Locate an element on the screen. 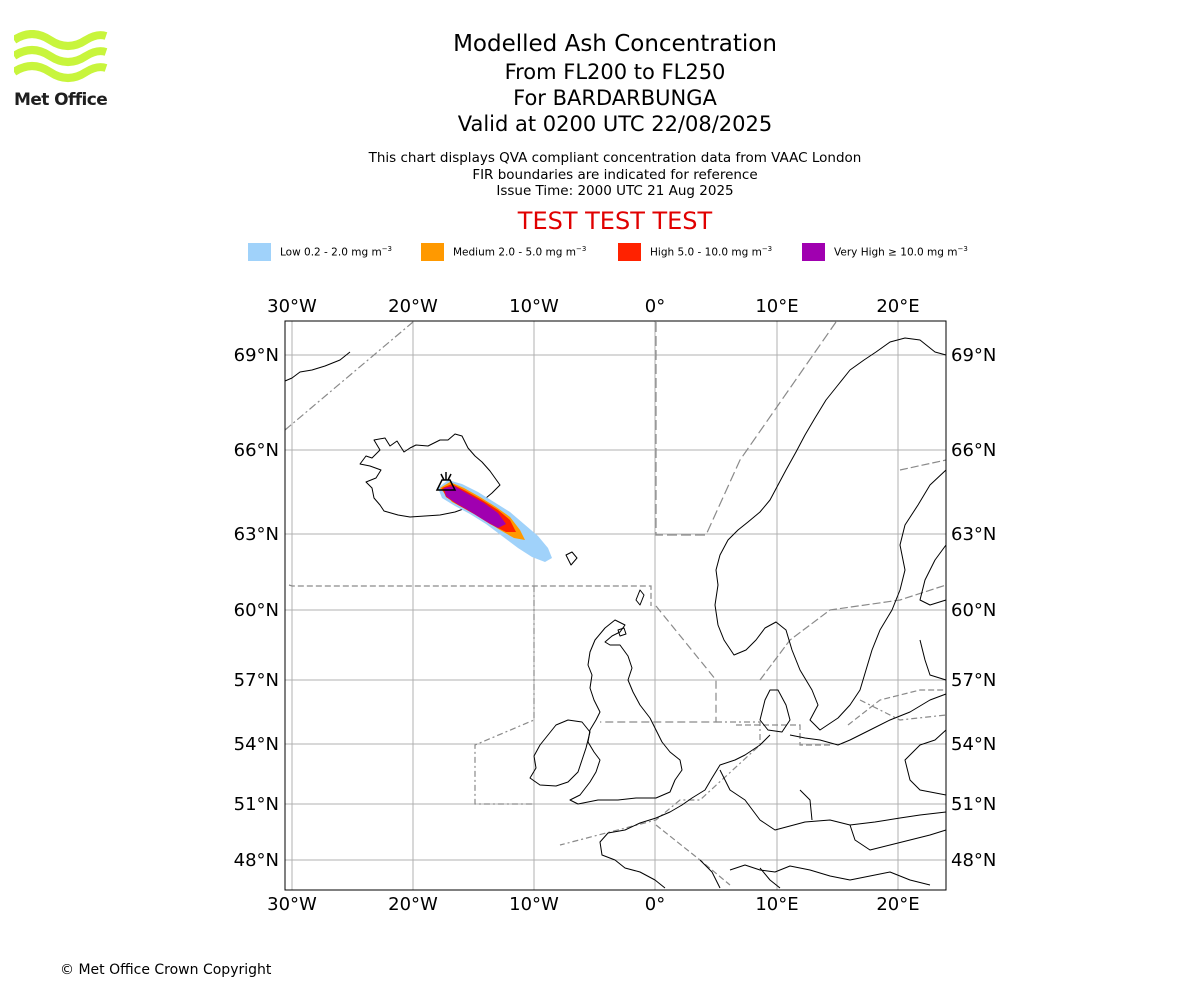 This screenshot has height=1000, width=1200. lat-label-left: 51°N is located at coordinates (256, 804).